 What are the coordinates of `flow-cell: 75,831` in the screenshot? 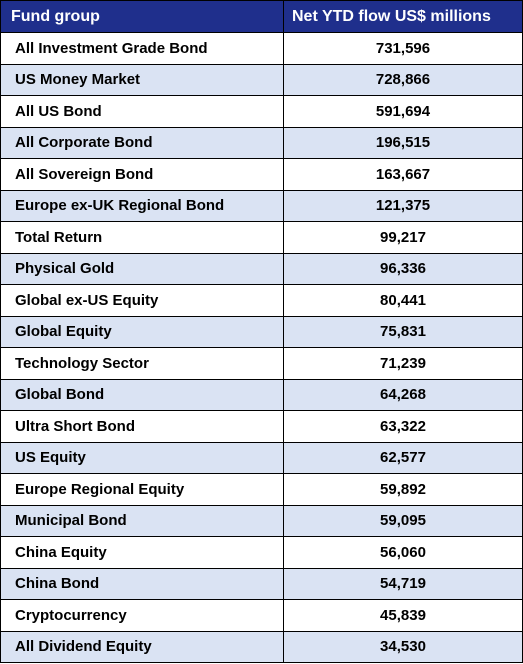 It's located at (403, 331).